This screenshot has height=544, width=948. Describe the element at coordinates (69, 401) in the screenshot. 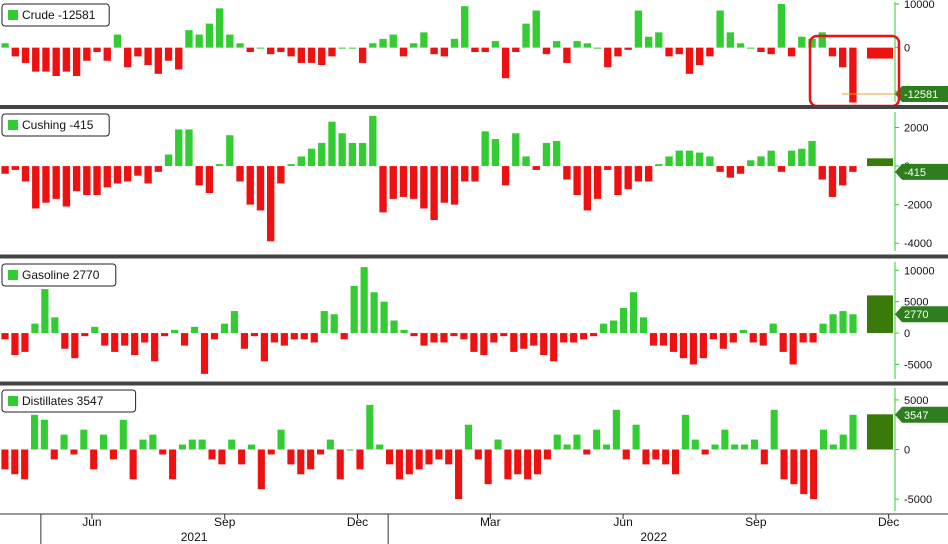

I see `legend: Distillates 3547` at that location.